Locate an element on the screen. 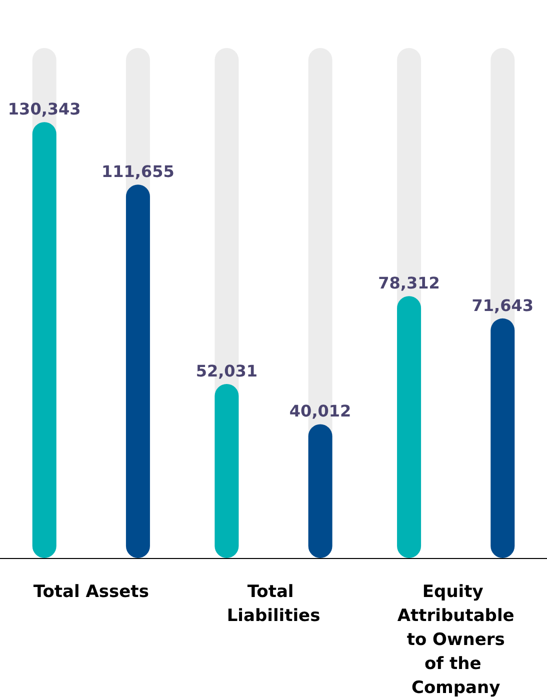 This screenshot has height=700, width=547. data-label: 40,012 is located at coordinates (320, 411).